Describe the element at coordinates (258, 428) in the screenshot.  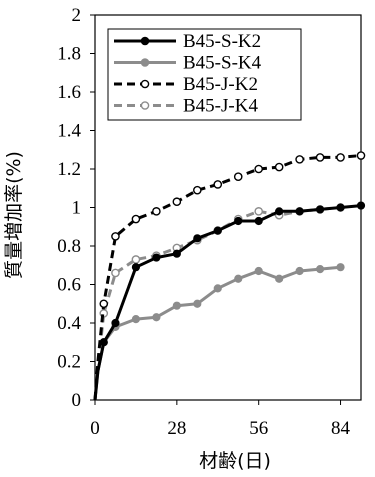
I see `x-tick-label: 56` at that location.